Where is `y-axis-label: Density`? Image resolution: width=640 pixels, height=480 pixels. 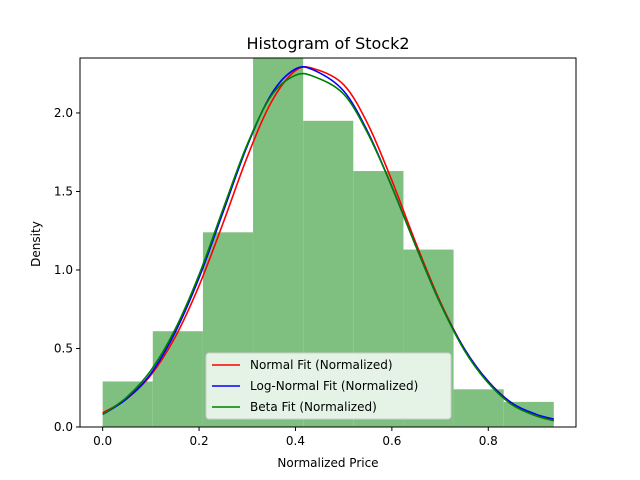
y-axis-label: Density is located at coordinates (36, 244).